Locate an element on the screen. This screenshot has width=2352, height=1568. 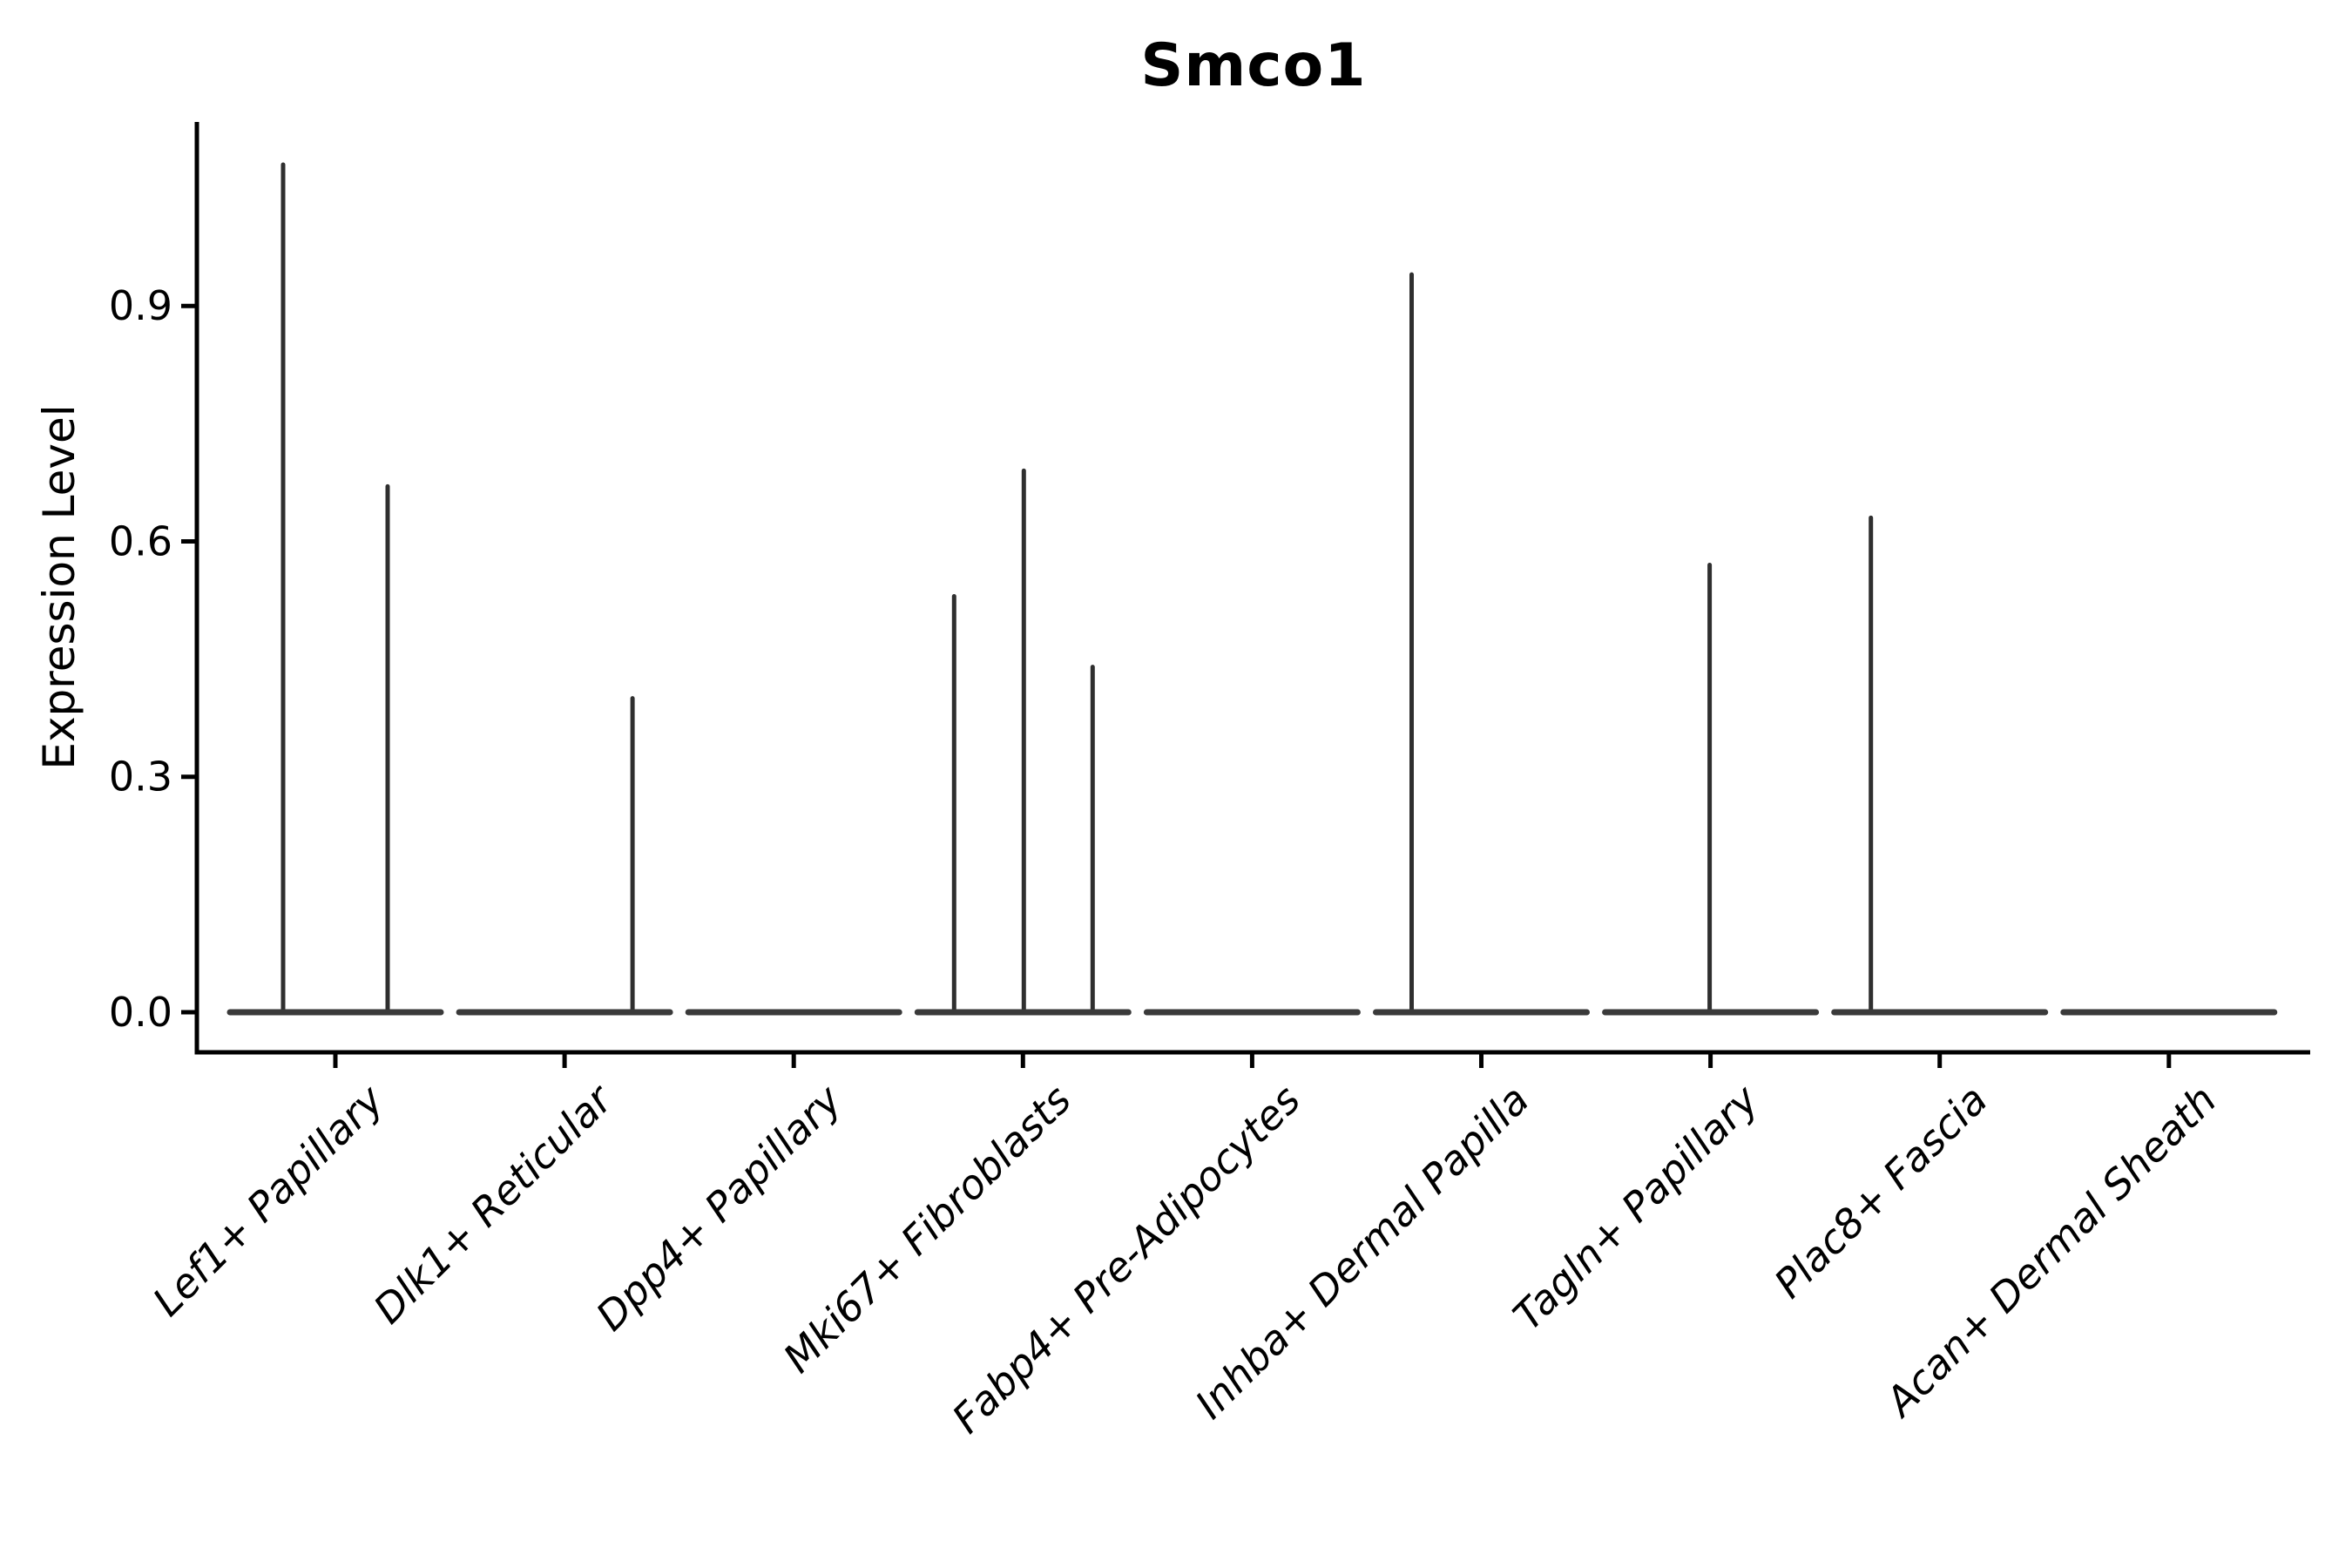
y-axis-title: Expression Level is located at coordinates (59, 587).